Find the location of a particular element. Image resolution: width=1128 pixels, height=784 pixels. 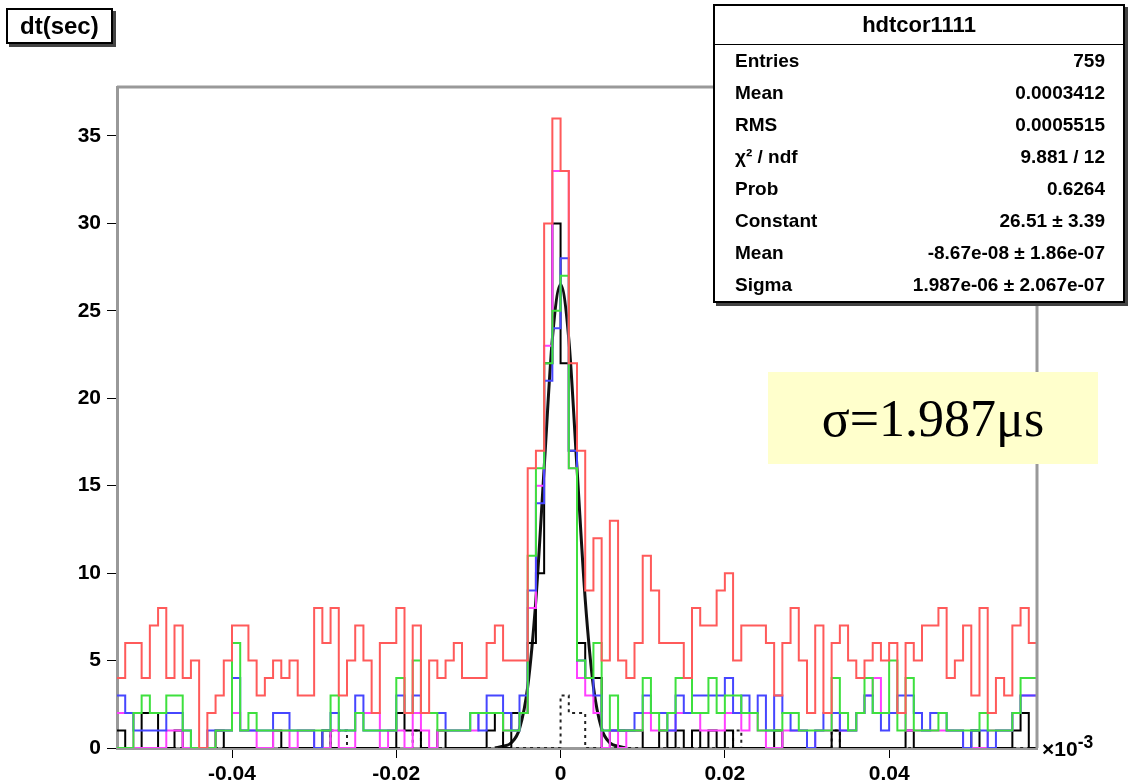

text: hdtcor1111 is located at coordinates (919, 25).